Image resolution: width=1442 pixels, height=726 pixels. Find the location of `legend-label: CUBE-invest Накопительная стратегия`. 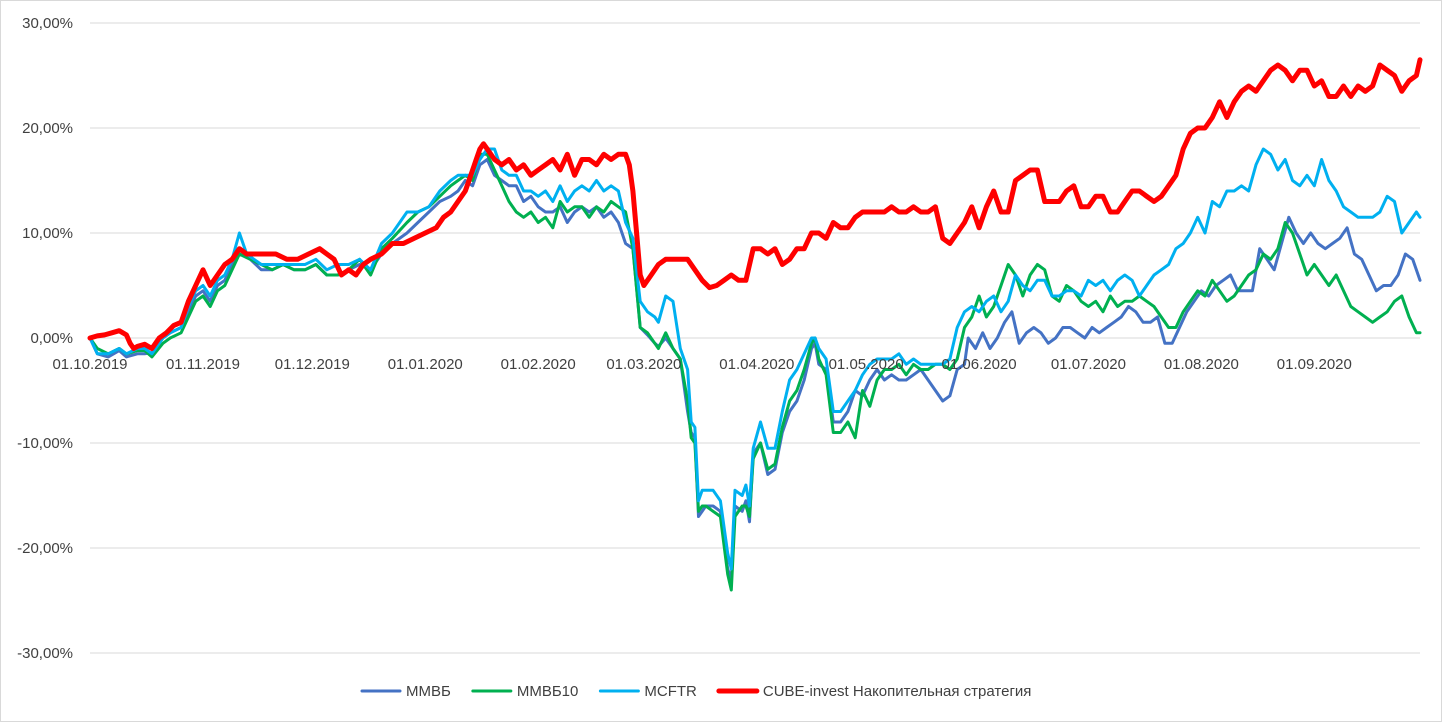

legend-label: CUBE-invest Накопительная стратегия is located at coordinates (897, 691).